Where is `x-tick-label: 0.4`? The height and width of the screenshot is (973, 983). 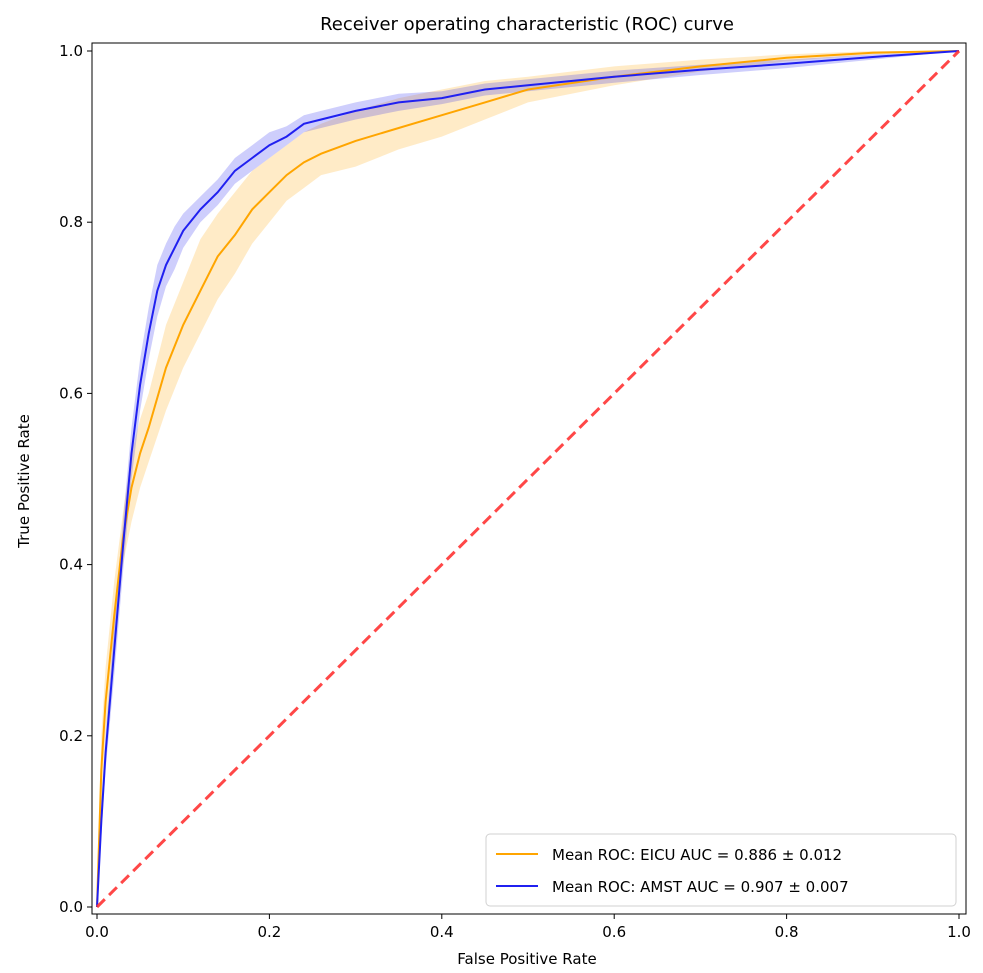
x-tick-label: 0.4 is located at coordinates (442, 932).